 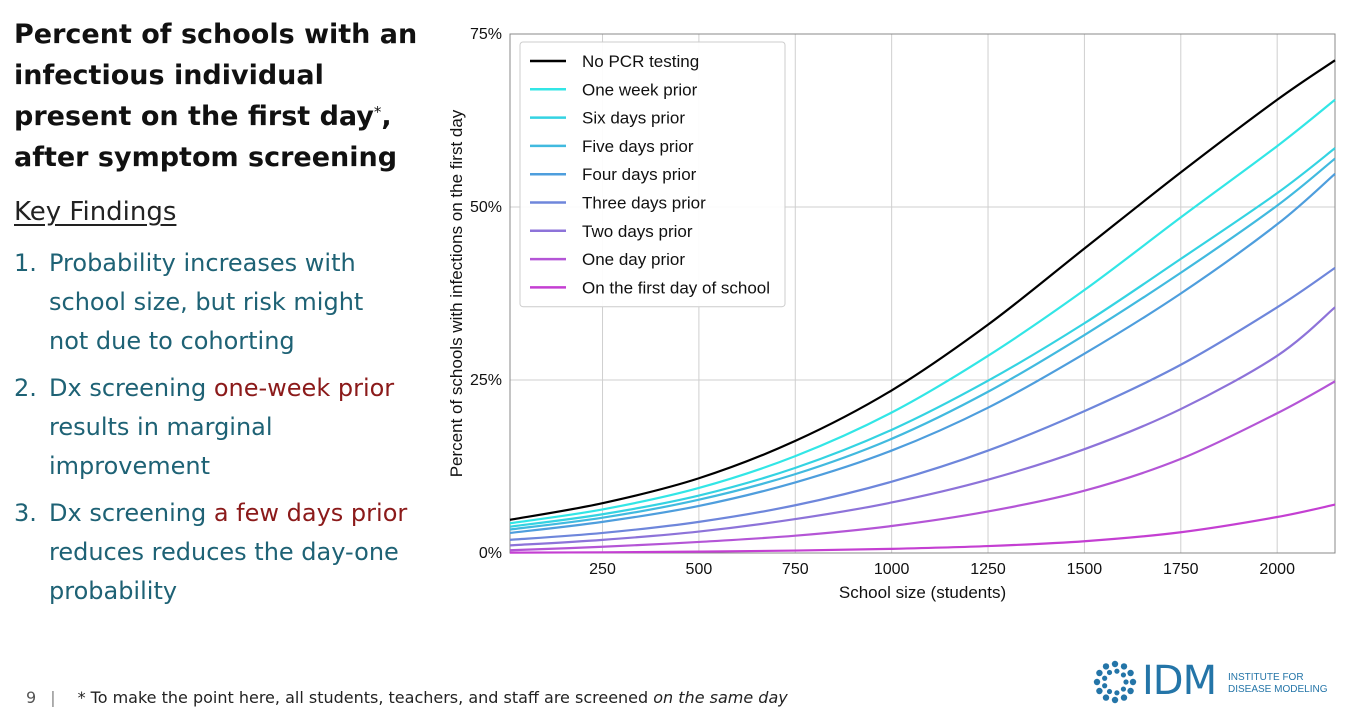 I want to click on finding-text: results in marginal improvement, so click(x=161, y=446).